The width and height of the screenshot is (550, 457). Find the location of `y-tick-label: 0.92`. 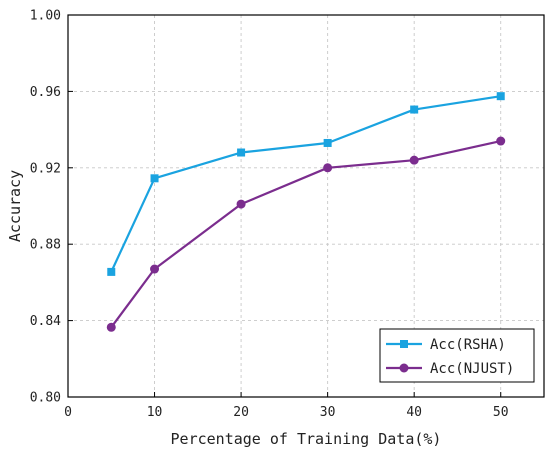

y-tick-label: 0.92 is located at coordinates (45, 168).